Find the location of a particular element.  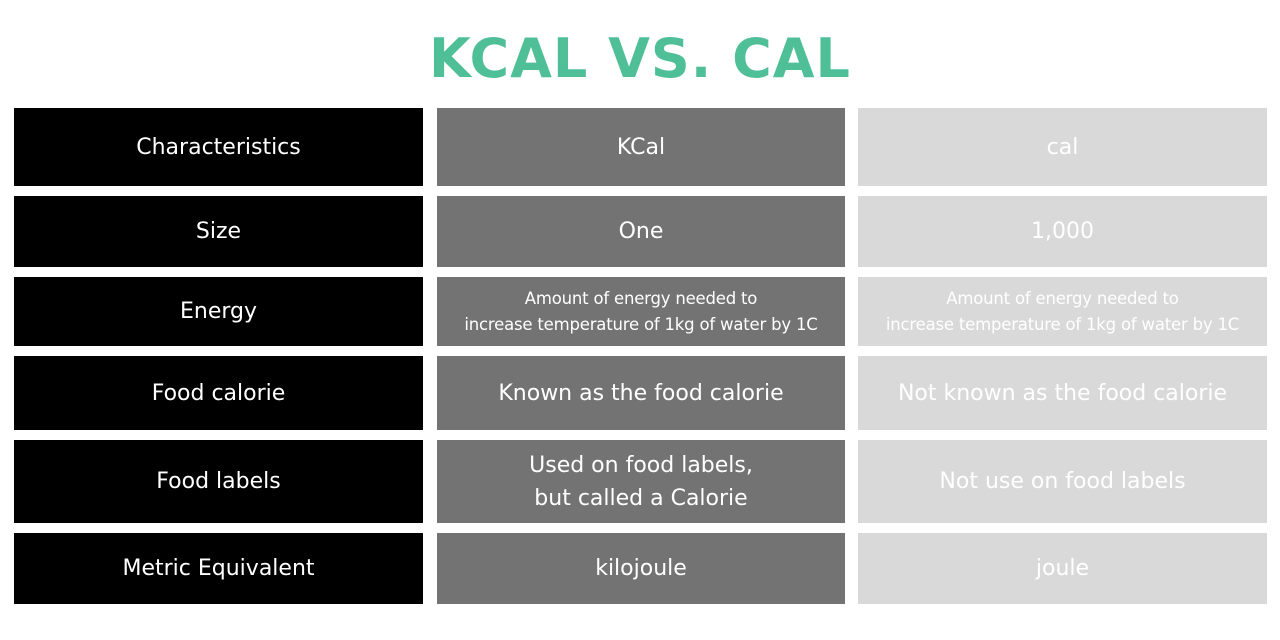

header-cal-label: cal is located at coordinates (1062, 147).